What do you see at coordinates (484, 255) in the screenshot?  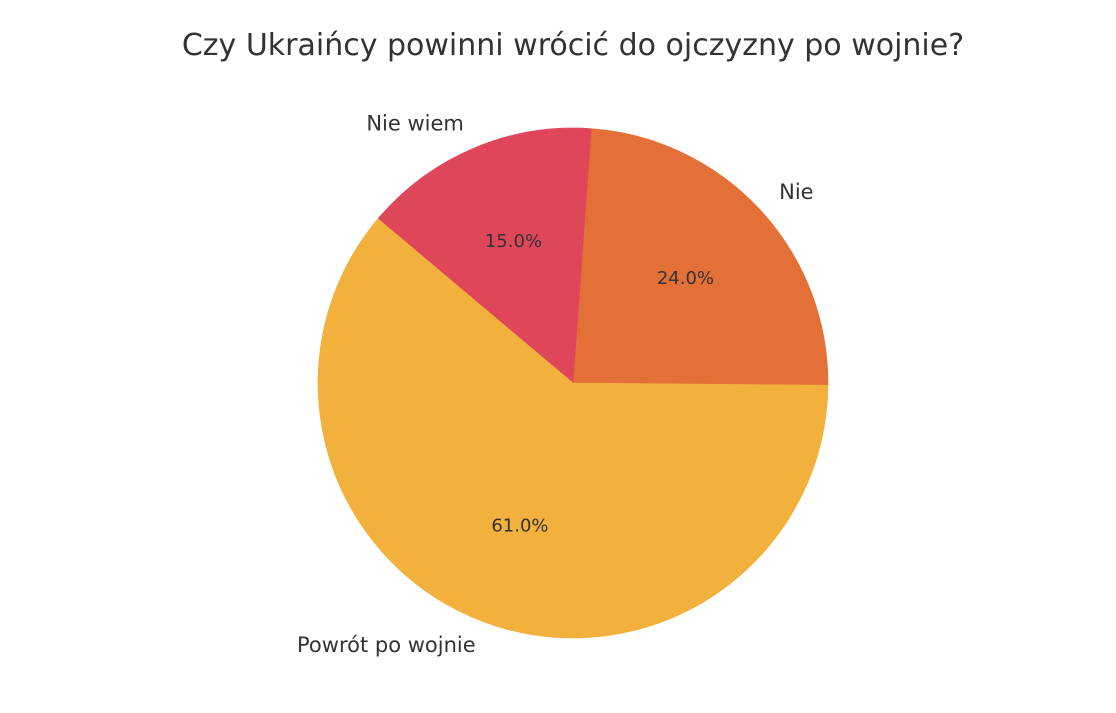 I see `pie-slice-nie-wiem` at bounding box center [484, 255].